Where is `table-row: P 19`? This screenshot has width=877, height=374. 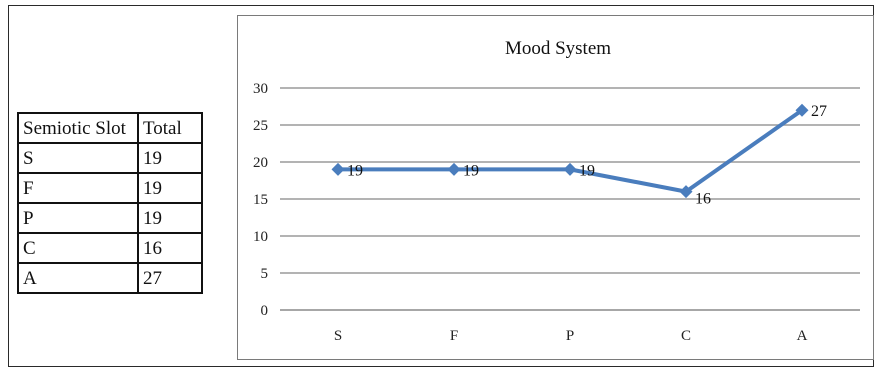 table-row: P 19 is located at coordinates (110, 218).